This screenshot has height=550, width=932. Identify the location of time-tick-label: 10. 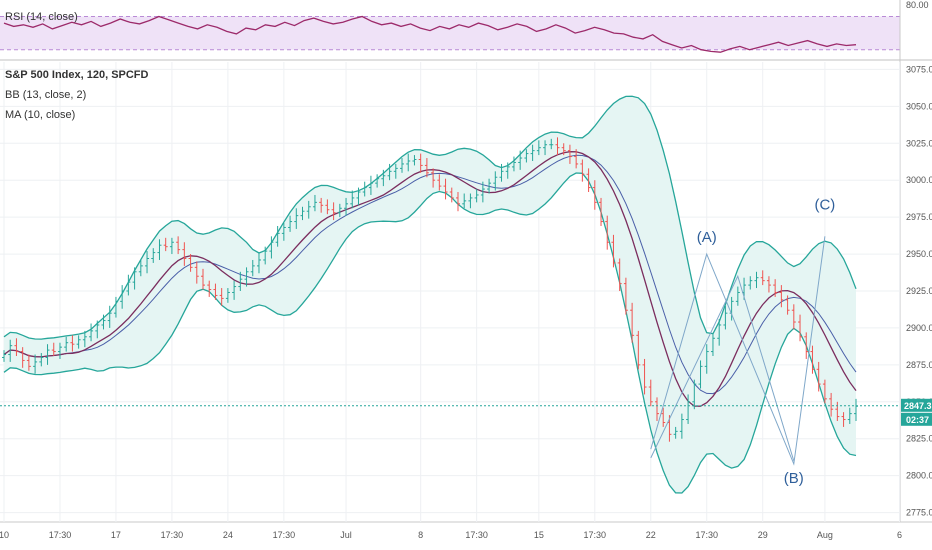
(4, 535).